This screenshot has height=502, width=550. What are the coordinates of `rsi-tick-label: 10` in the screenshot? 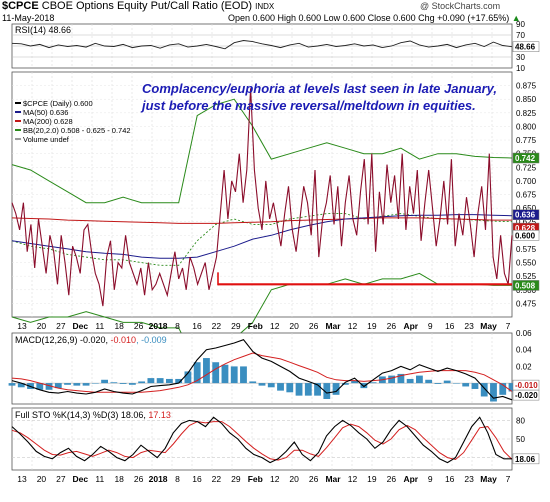 It's located at (520, 68).